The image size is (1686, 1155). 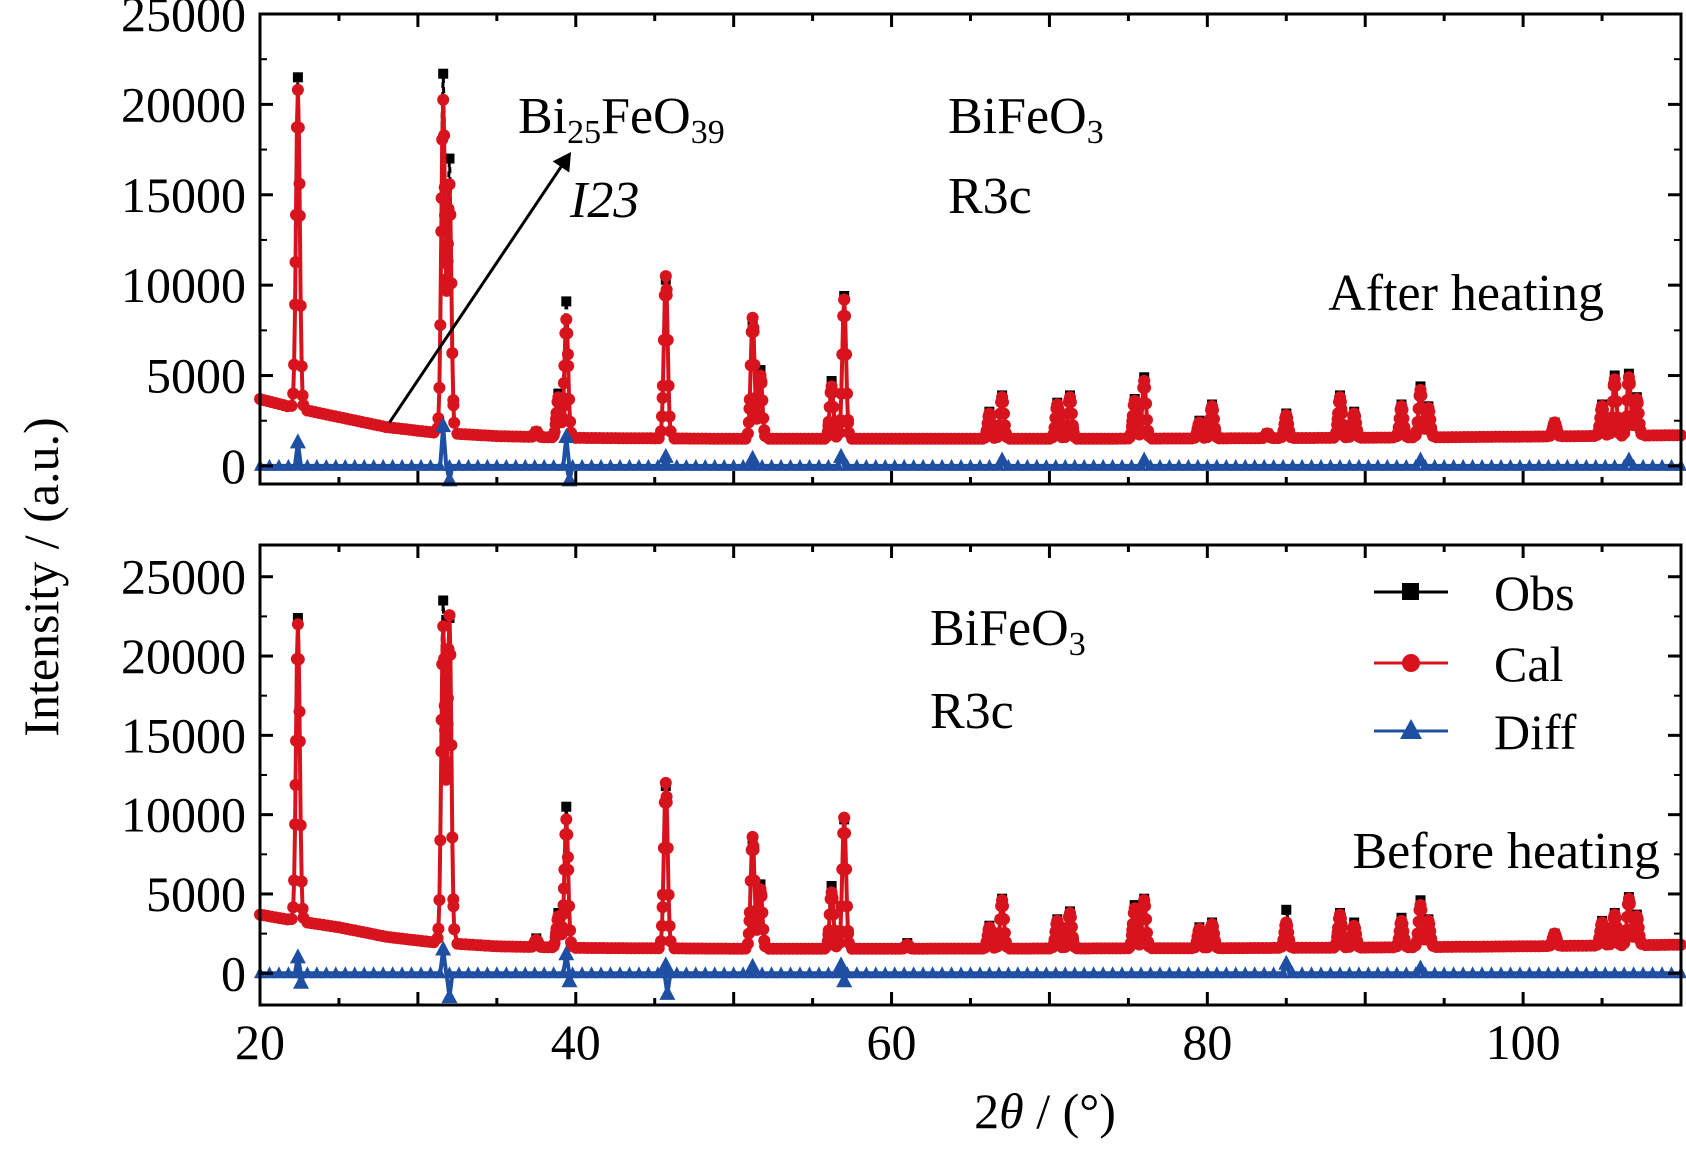 I want to click on y-tick-label: 5000, so click(x=196, y=376).